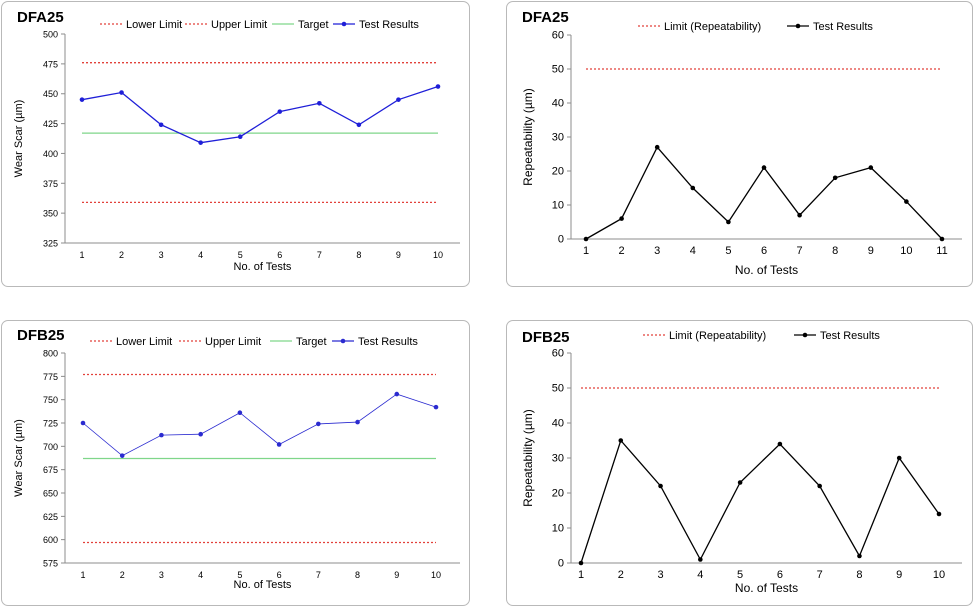  What do you see at coordinates (233, 342) in the screenshot?
I see `legend-label: Upper Limit` at bounding box center [233, 342].